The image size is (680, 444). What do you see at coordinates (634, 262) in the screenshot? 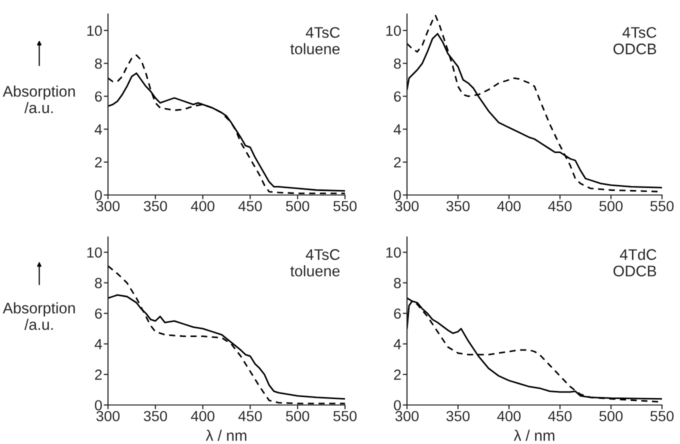
I see `annotation: 4TdC ODCB` at bounding box center [634, 262].